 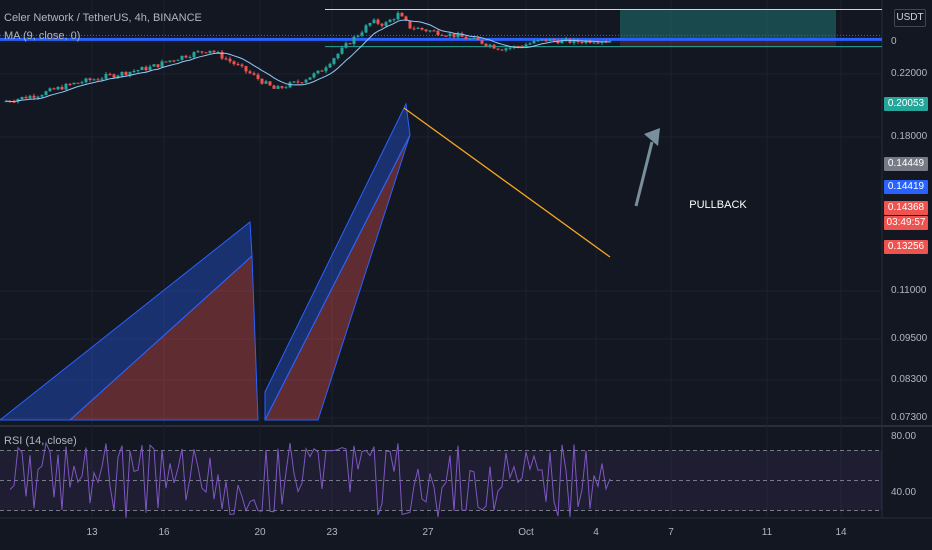 I want to click on symbol-legend: Celer Network / TetherUS, 4h, BINANCE, so click(x=103, y=18).